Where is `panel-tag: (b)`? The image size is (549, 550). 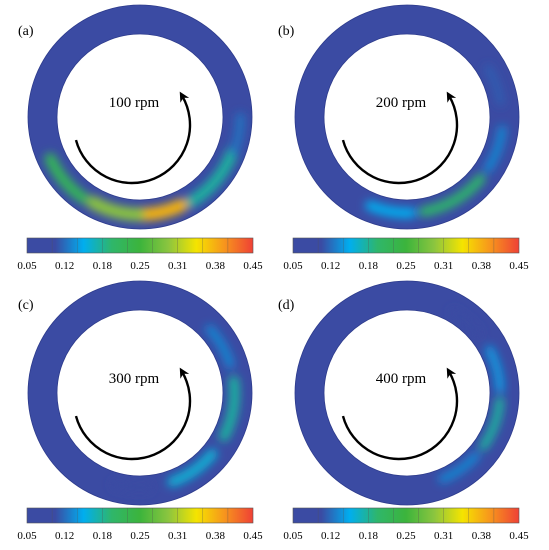 panel-tag: (b) is located at coordinates (286, 31).